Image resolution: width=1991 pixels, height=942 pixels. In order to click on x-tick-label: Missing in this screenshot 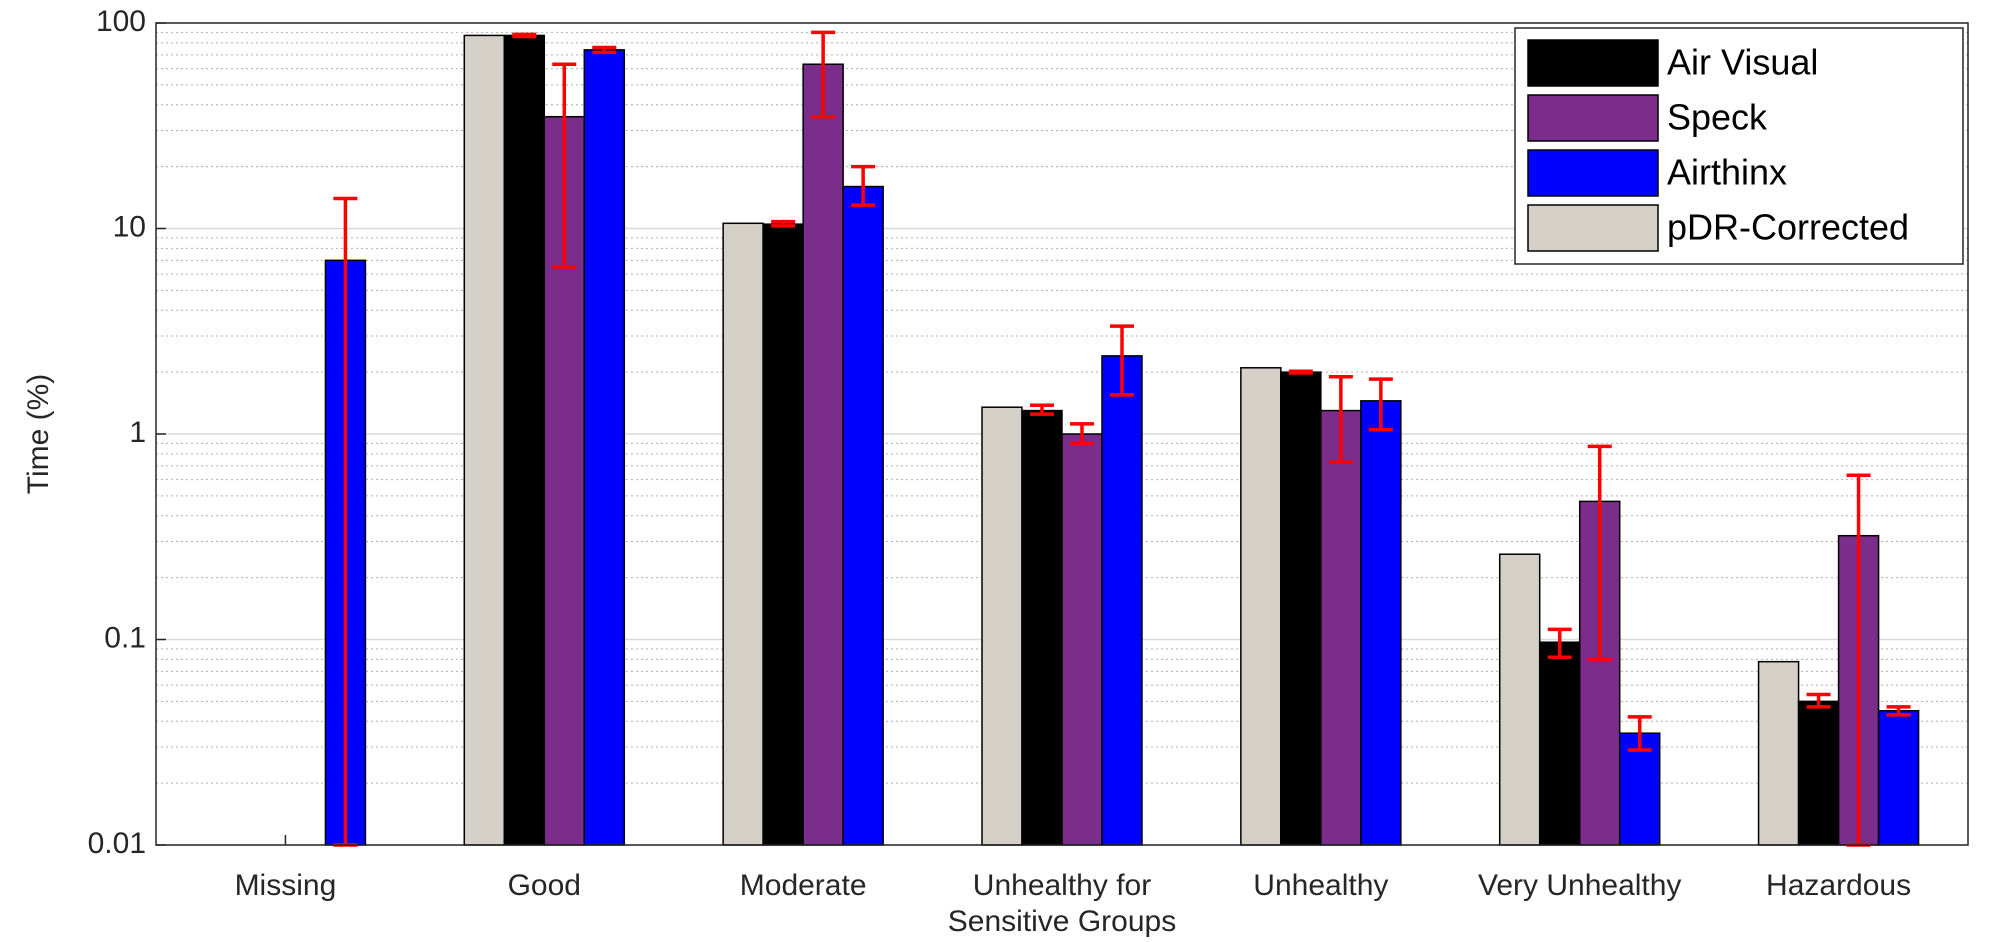, I will do `click(286, 885)`.